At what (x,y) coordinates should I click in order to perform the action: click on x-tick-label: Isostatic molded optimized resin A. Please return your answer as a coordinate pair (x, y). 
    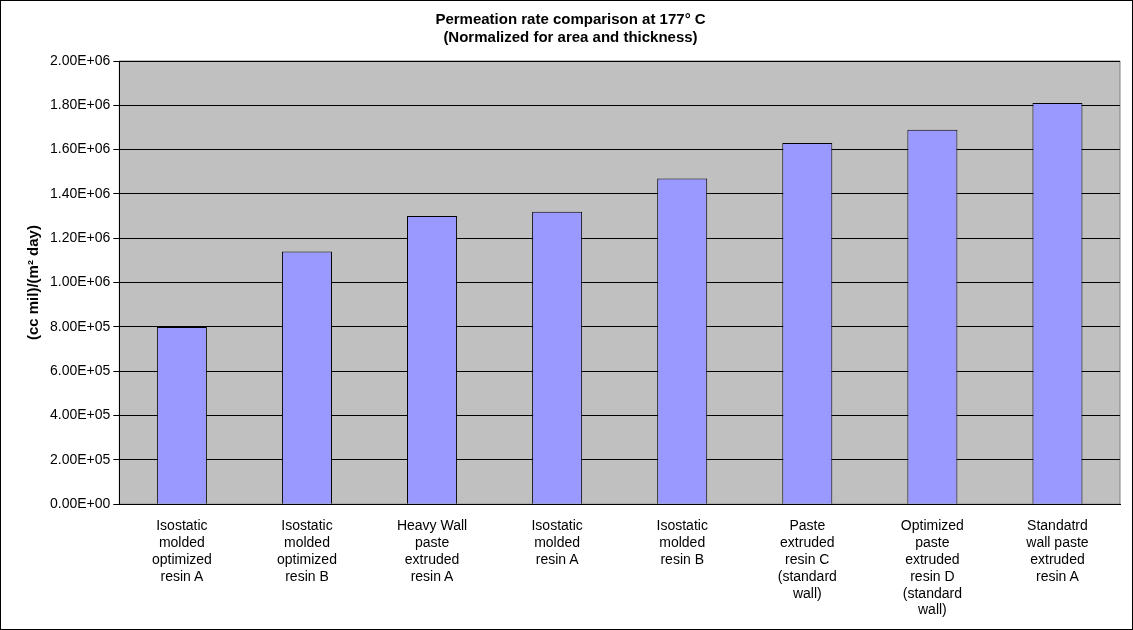
    Looking at the image, I should click on (181, 550).